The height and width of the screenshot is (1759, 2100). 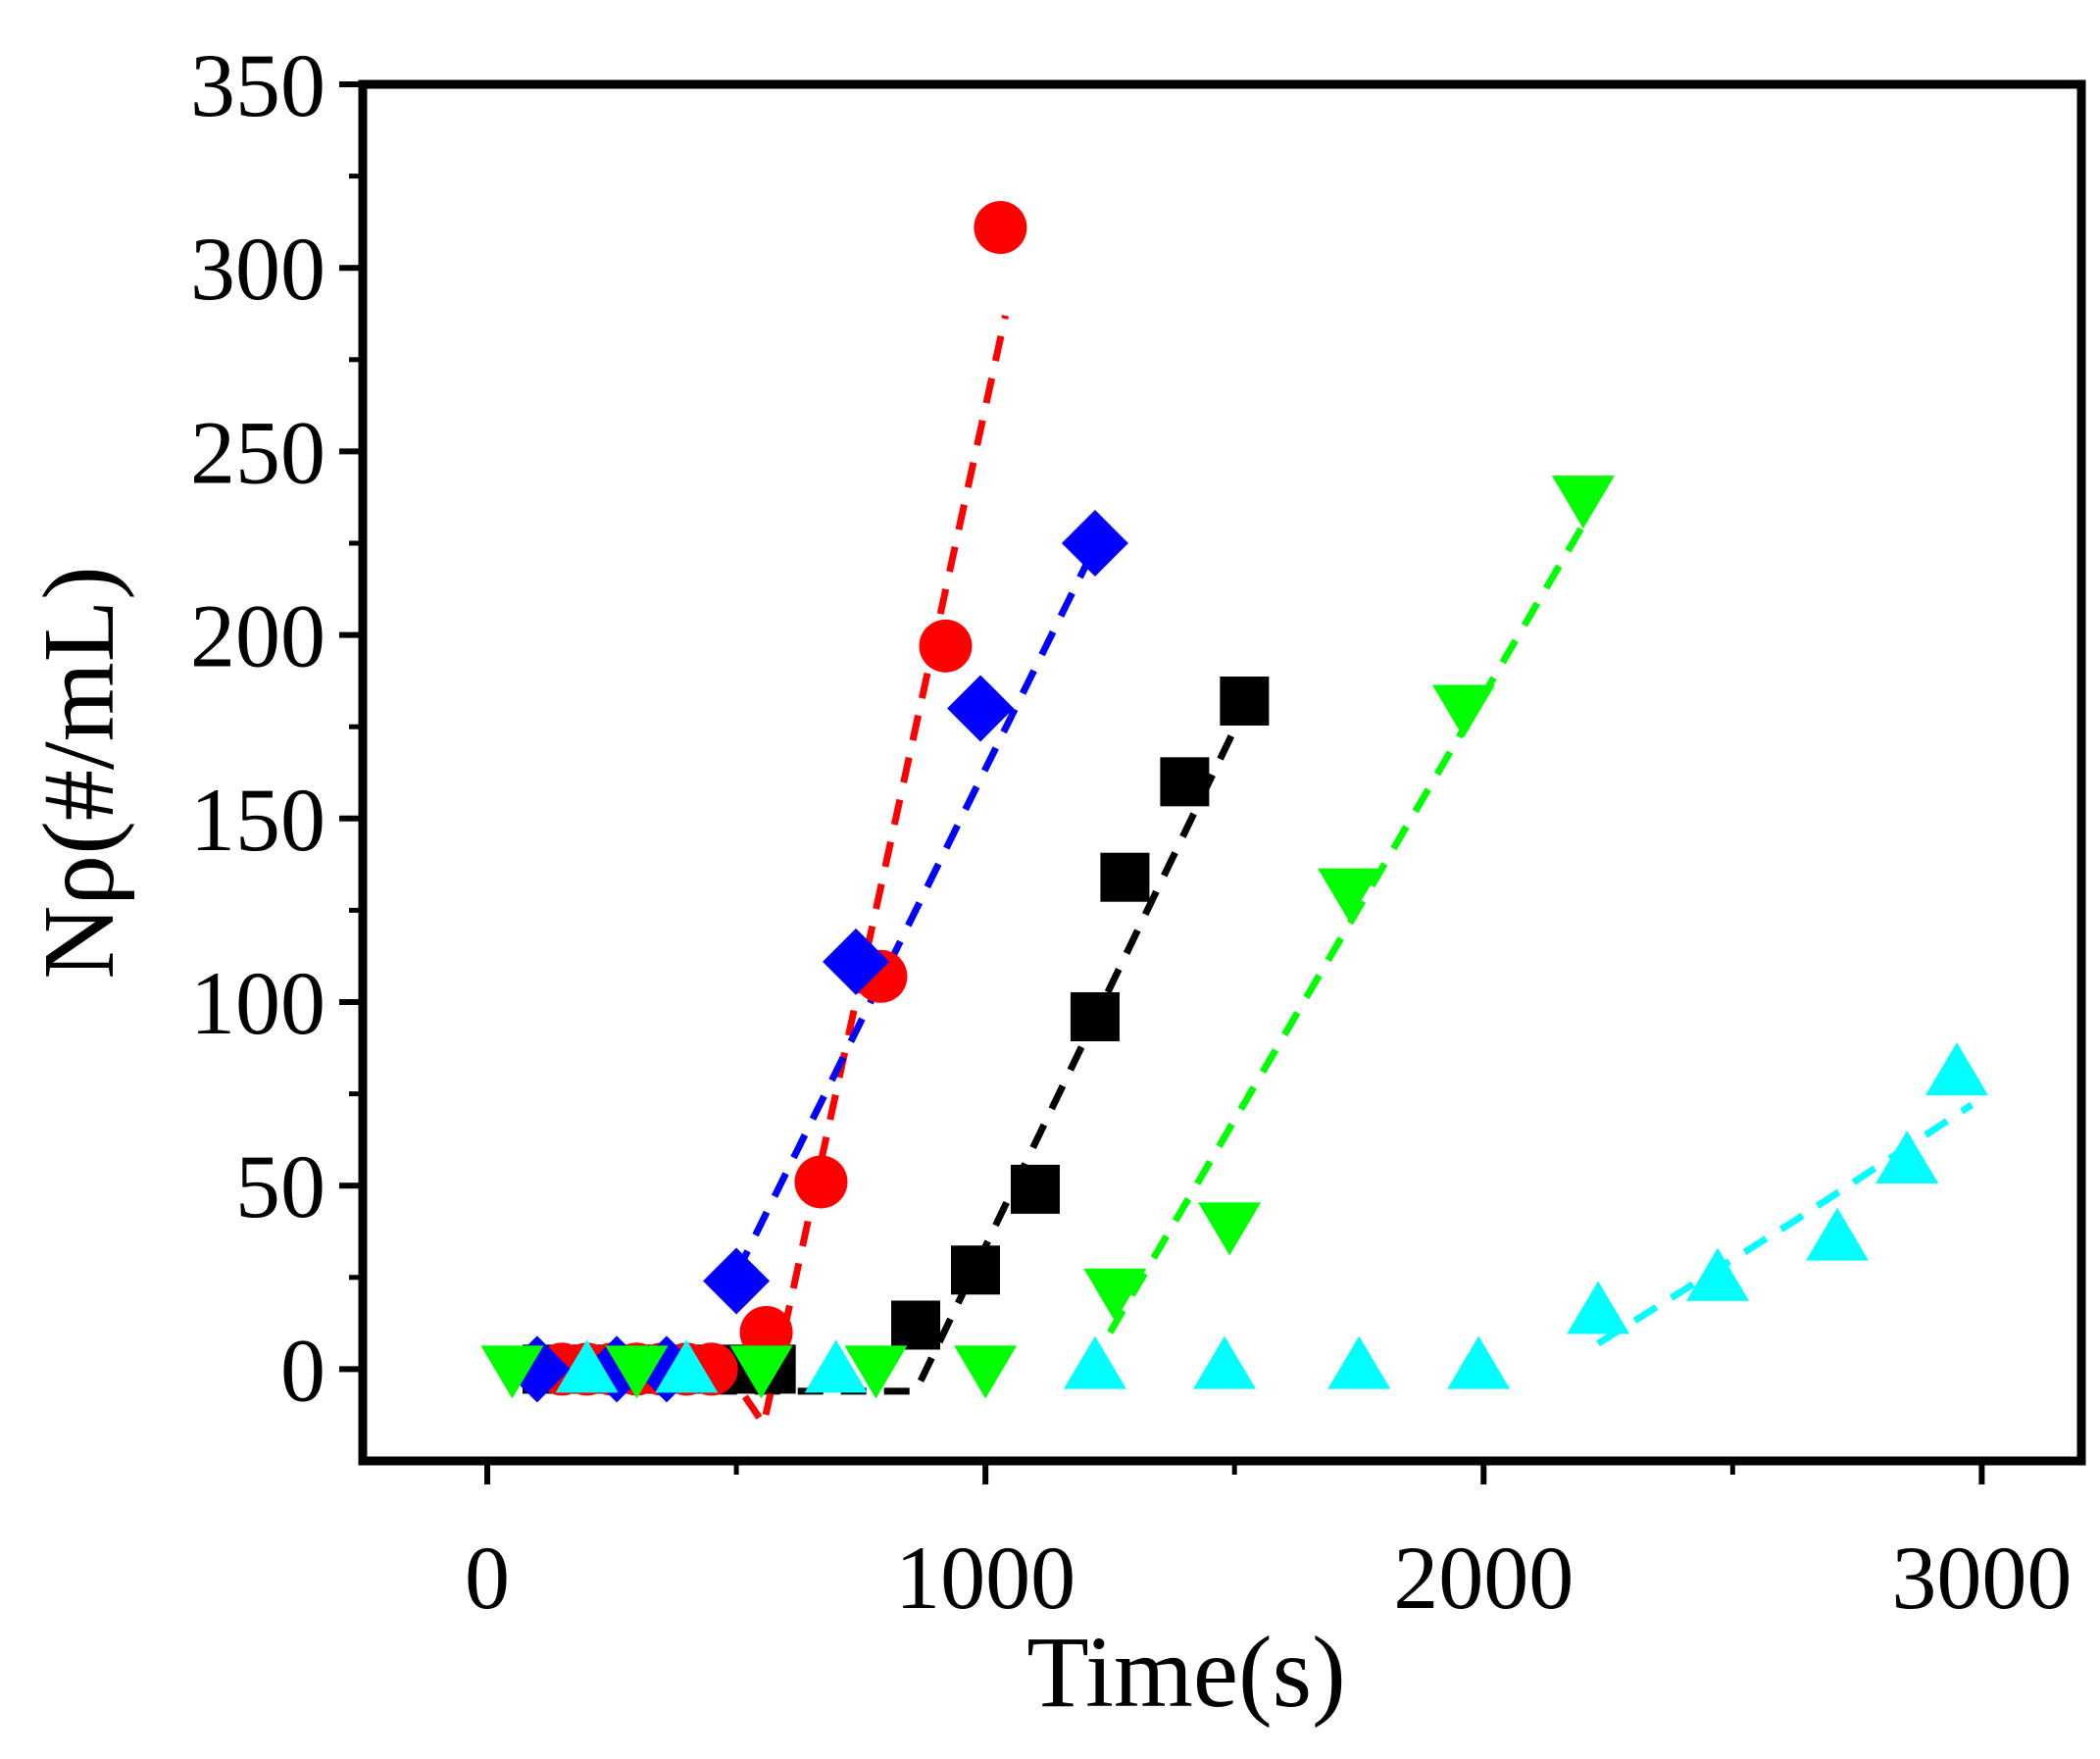 I want to click on y-axis-ticks: 0 50 100 150 200 250 300 350, so click(x=276, y=727).